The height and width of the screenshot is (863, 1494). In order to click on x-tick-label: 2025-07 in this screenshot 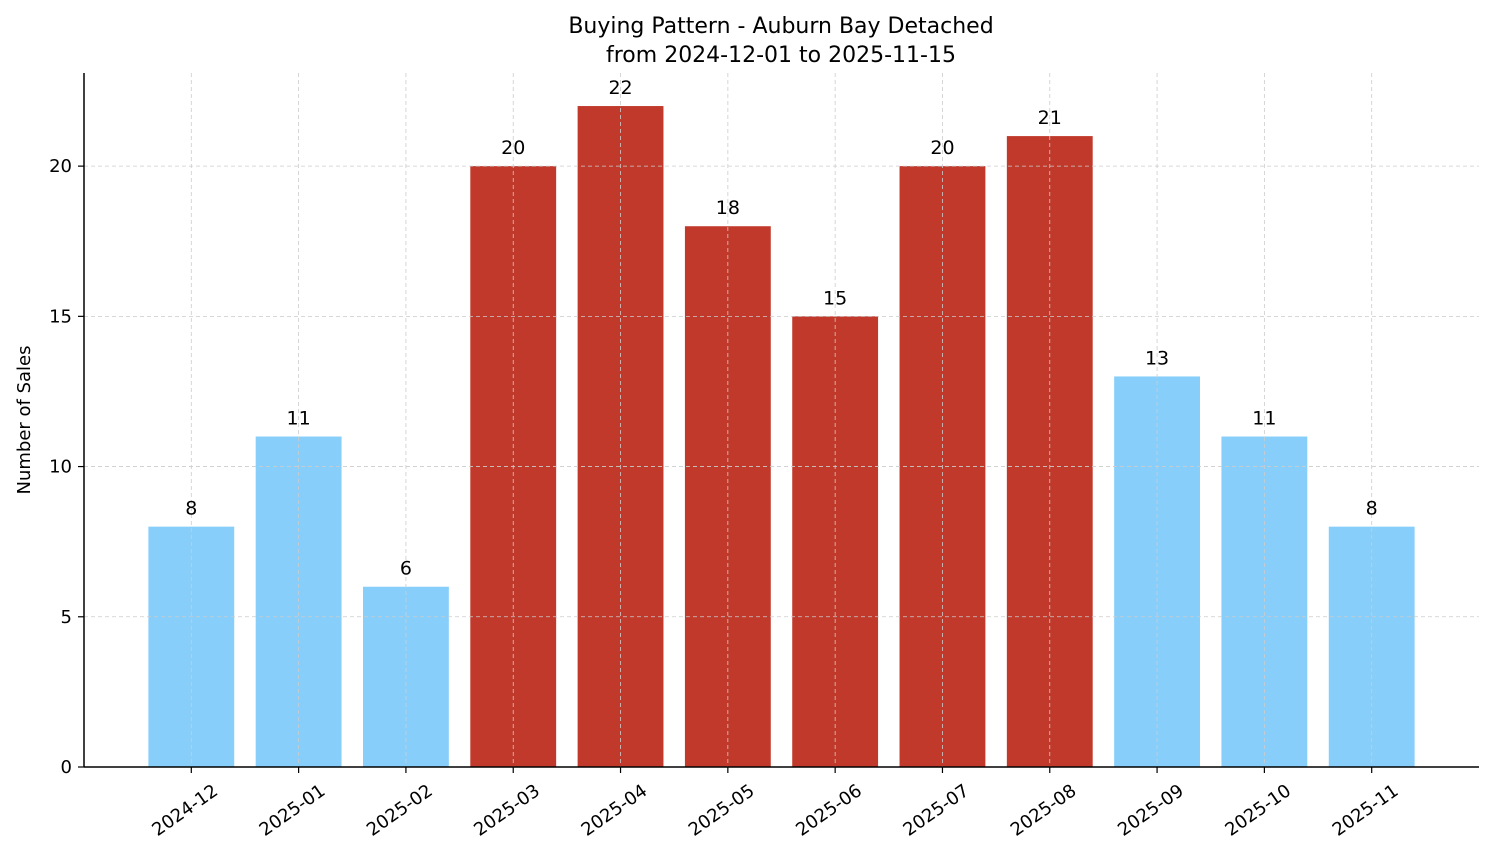, I will do `click(936, 810)`.